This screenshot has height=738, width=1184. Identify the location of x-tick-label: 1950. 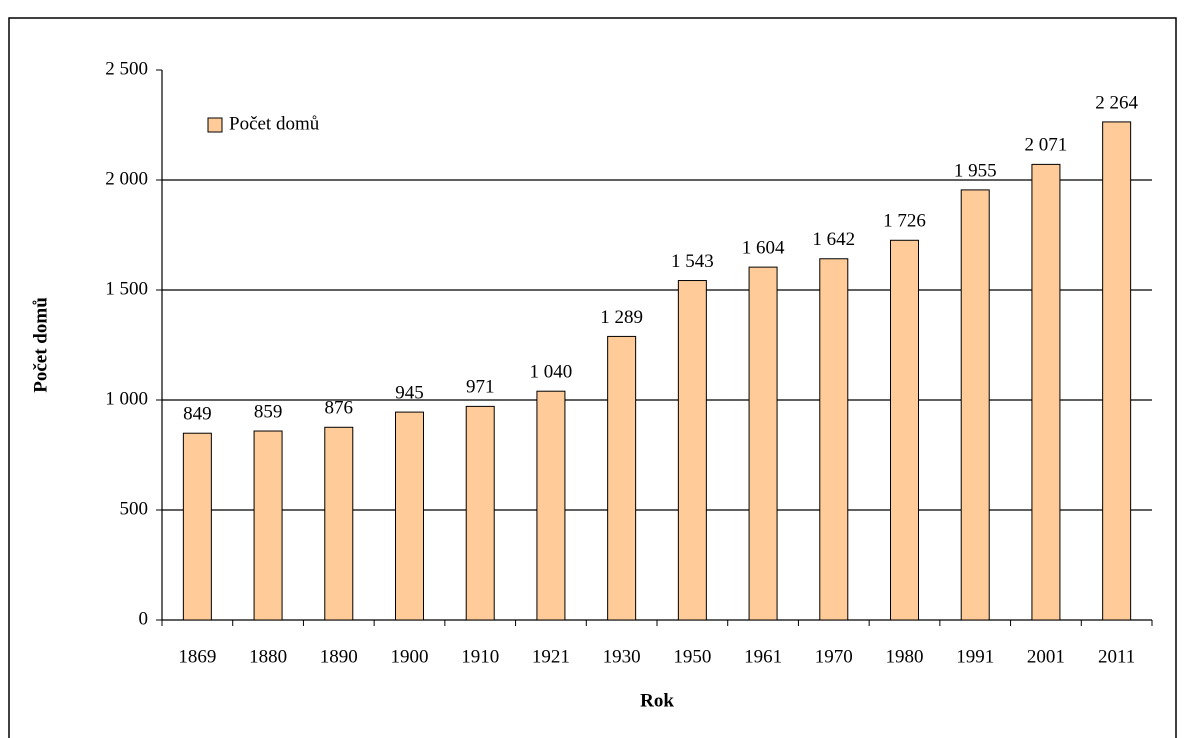
(692, 656).